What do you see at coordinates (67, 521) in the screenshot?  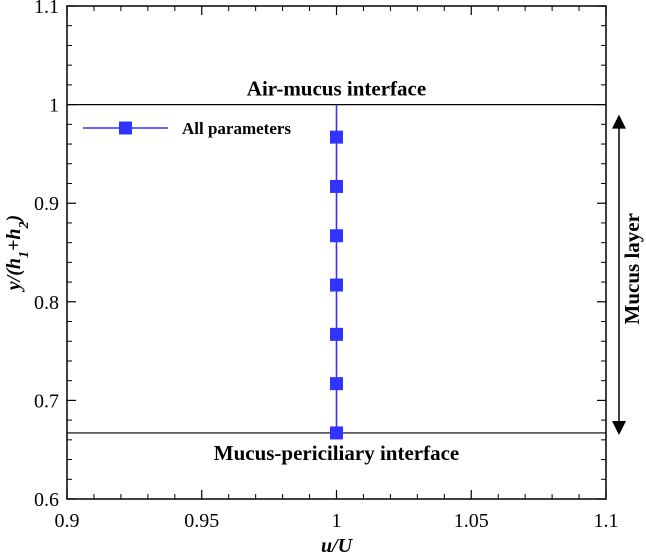 I see `x-tick-label: 0.9` at bounding box center [67, 521].